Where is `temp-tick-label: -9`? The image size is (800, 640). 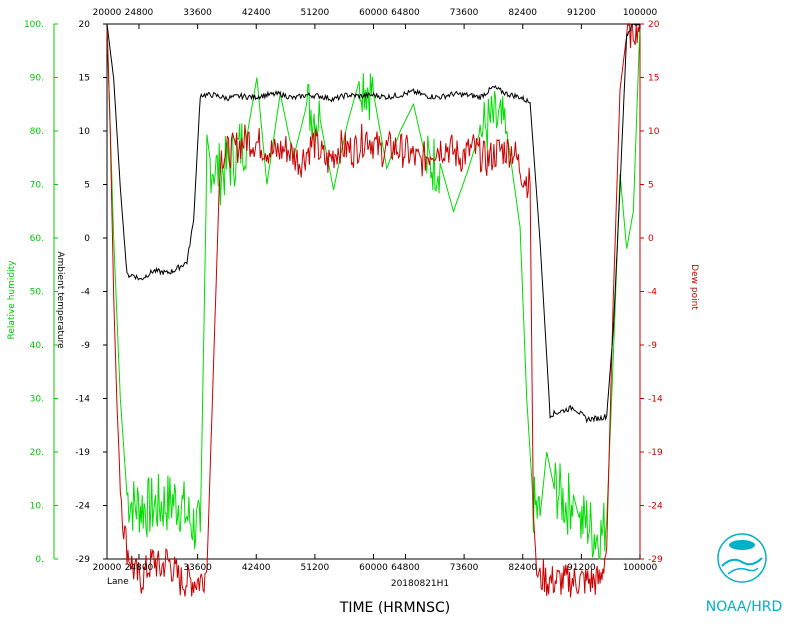
temp-tick-label: -9 is located at coordinates (85, 346).